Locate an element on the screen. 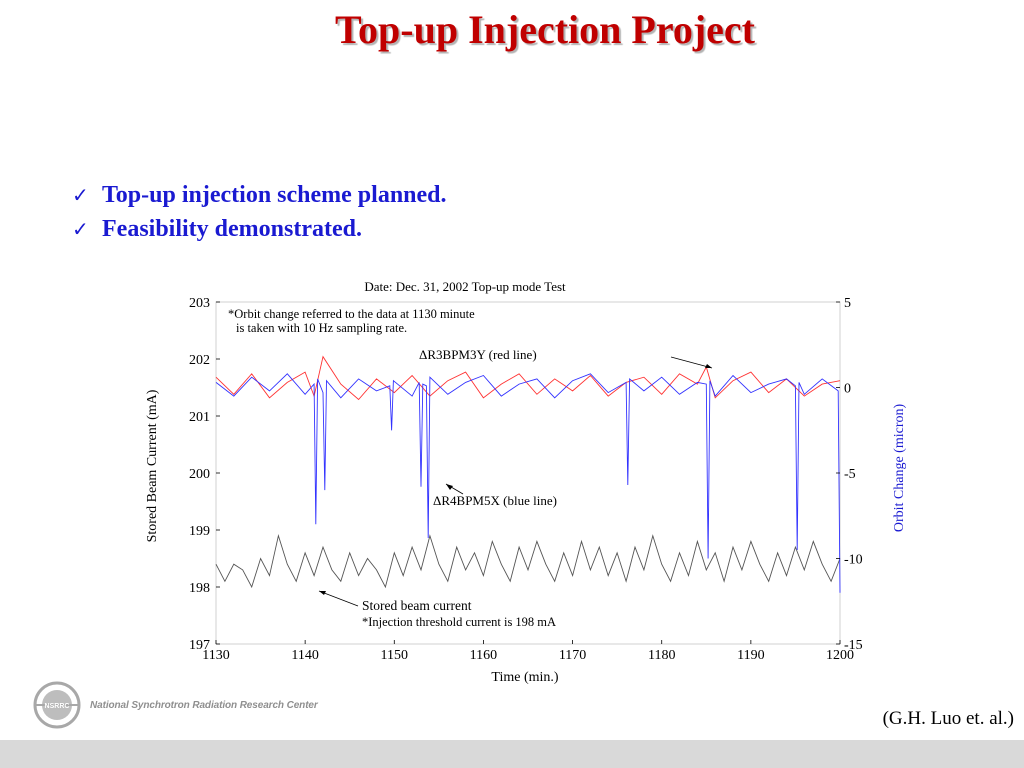  y-tick-label-left: 203 is located at coordinates (199, 303).